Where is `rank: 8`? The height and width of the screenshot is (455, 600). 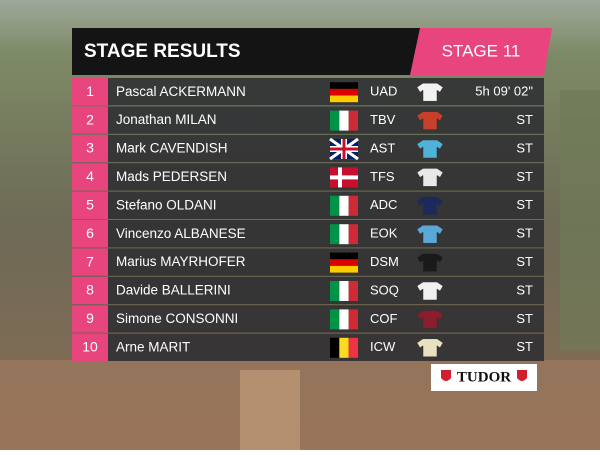
rank: 8 is located at coordinates (90, 290).